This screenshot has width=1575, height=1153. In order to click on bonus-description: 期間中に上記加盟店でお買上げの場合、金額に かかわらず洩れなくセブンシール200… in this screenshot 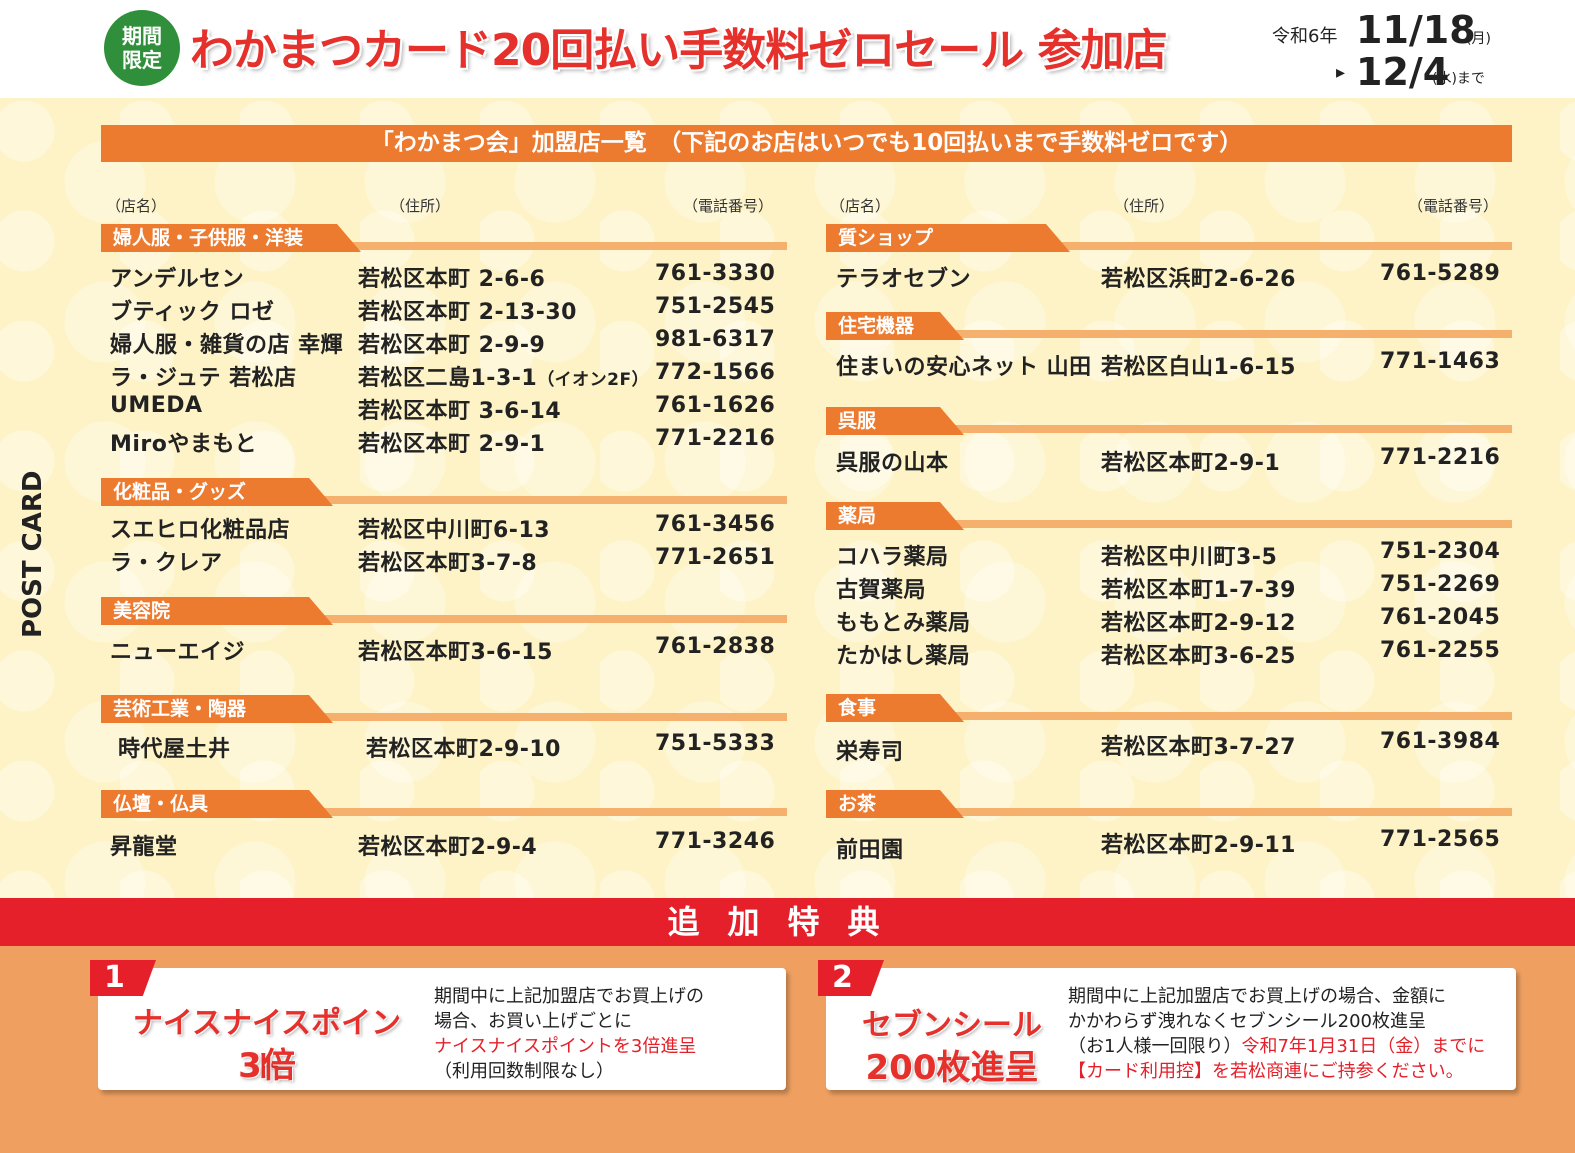, I will do `click(1276, 1034)`.